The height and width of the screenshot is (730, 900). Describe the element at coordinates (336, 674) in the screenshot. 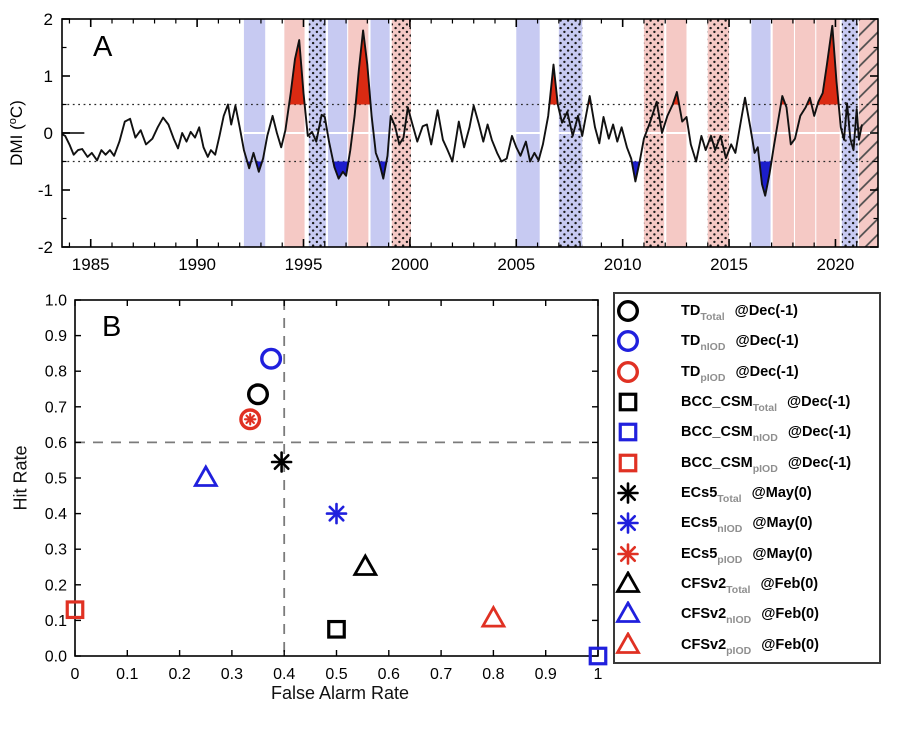

I see `panel-b-xtick-label: 0.5` at that location.